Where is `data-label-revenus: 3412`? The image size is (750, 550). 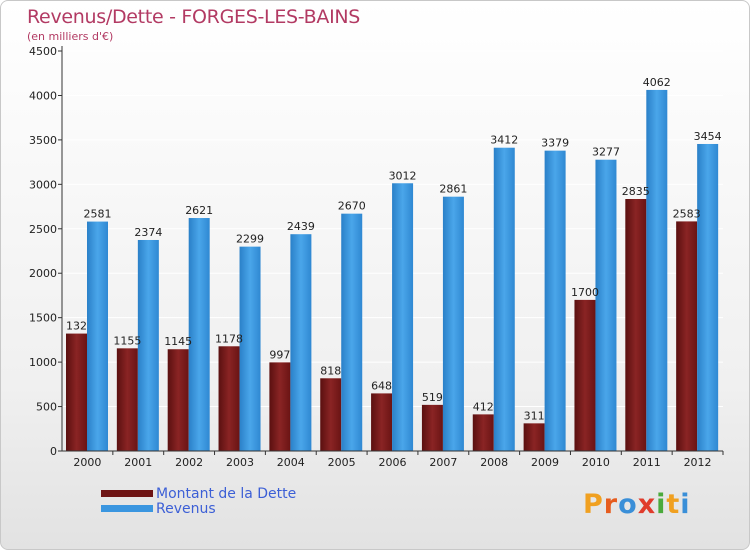 data-label-revenus: 3412 is located at coordinates (504, 140).